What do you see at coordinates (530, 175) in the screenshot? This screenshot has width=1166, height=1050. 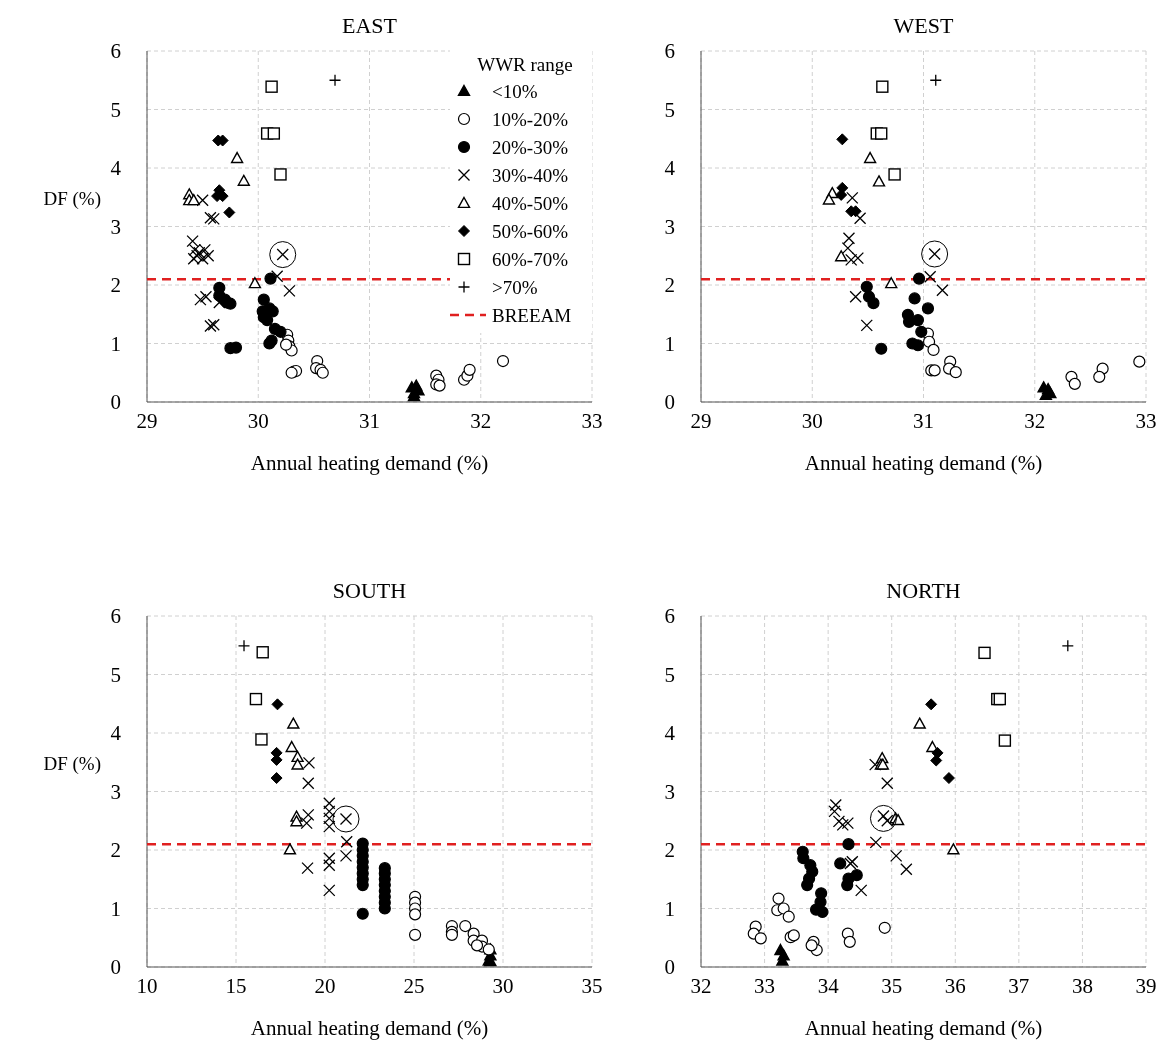 I see `legend-label: 30%-40%` at bounding box center [530, 175].